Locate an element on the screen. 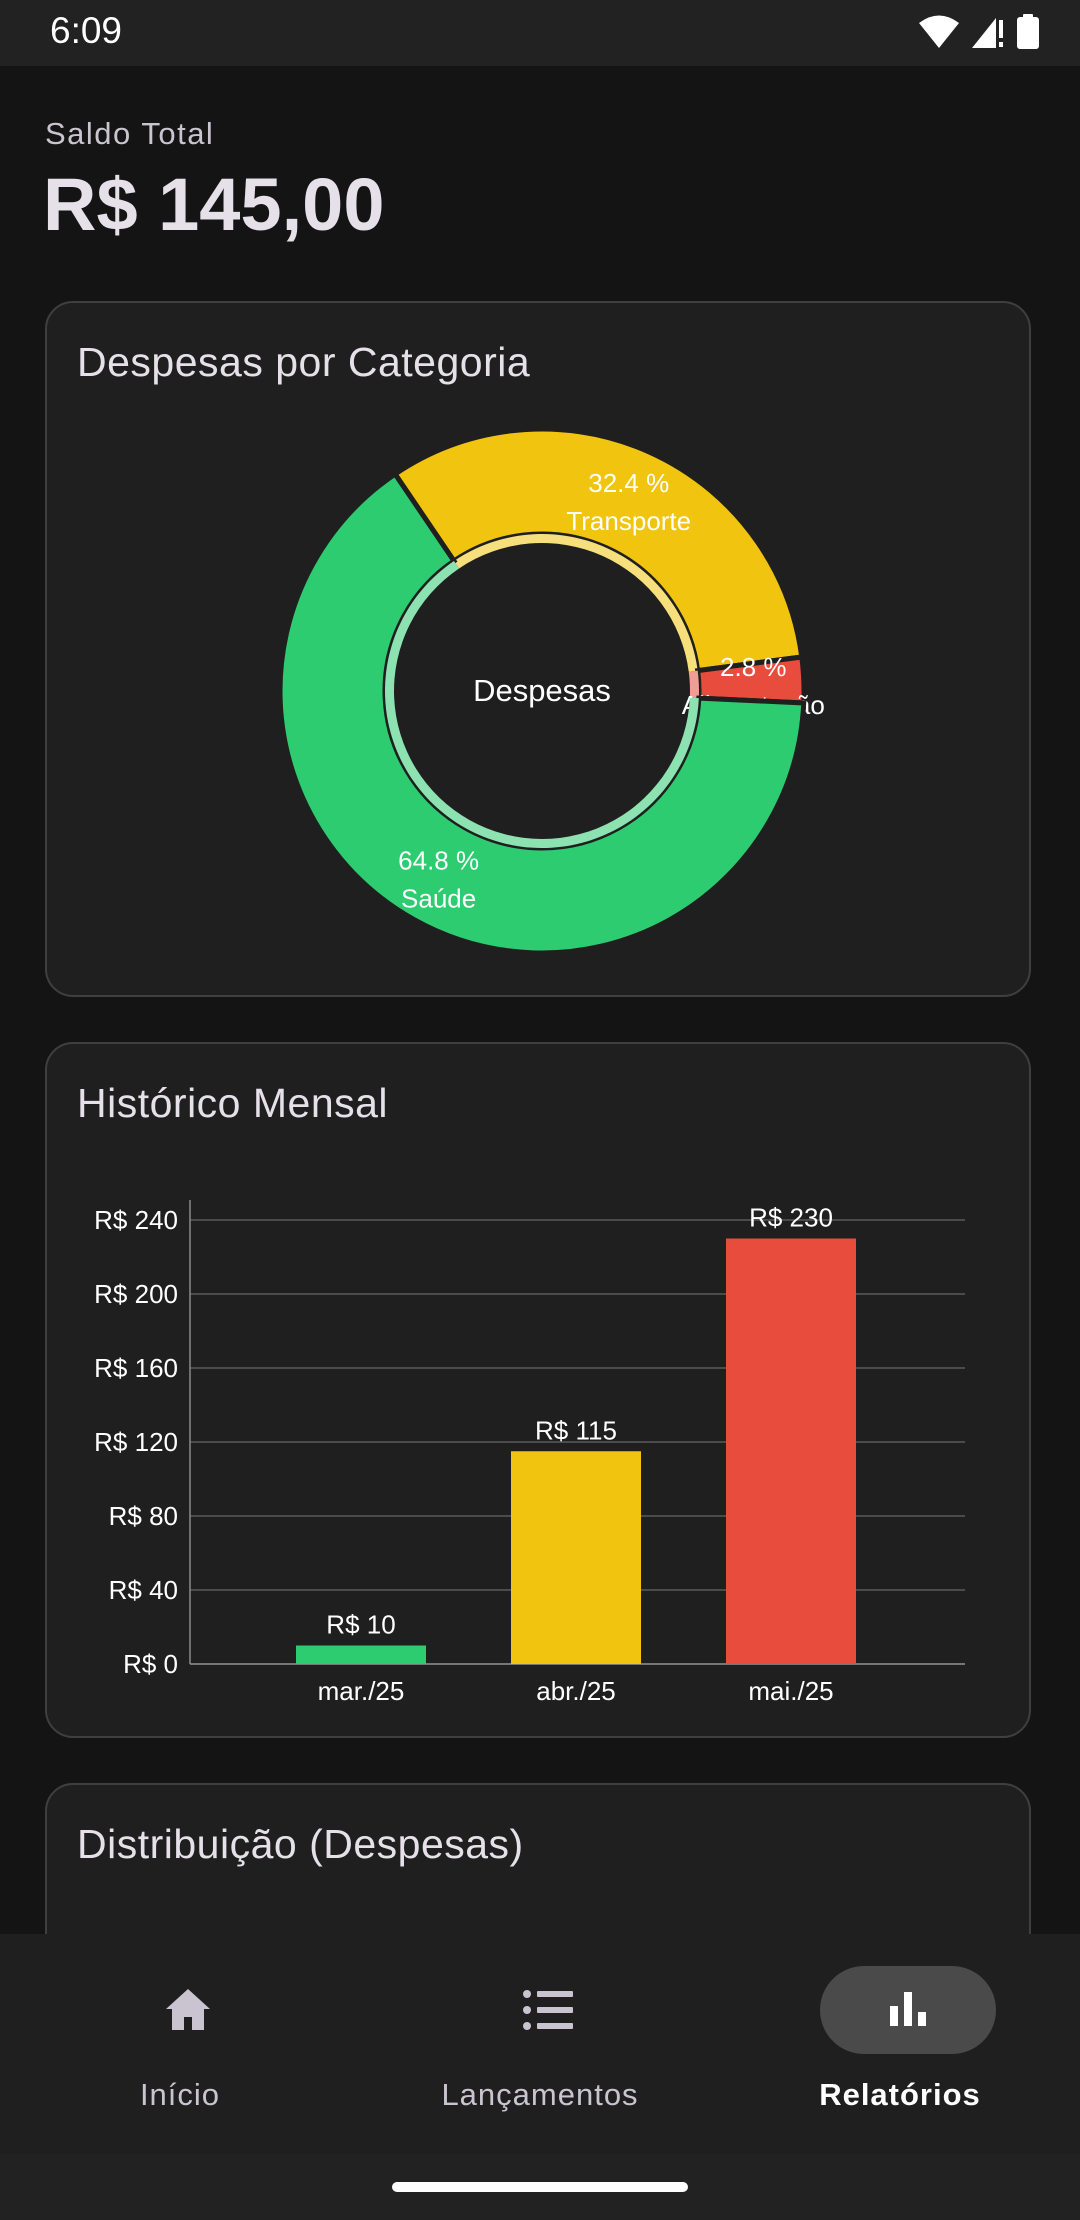 This screenshot has height=2220, width=1080. y-tick-label: R$ 120 is located at coordinates (136, 1442).